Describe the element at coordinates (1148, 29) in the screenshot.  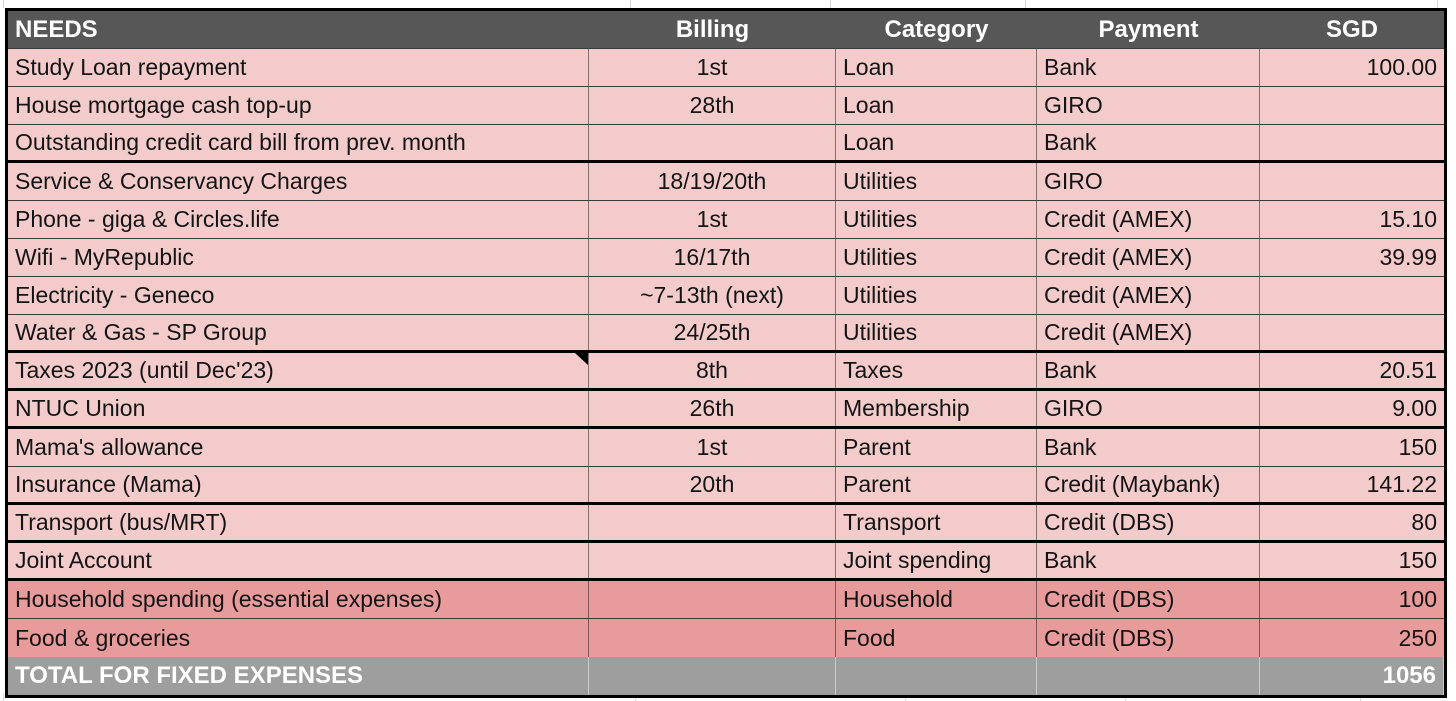
I see `column-header-payment: Payment` at that location.